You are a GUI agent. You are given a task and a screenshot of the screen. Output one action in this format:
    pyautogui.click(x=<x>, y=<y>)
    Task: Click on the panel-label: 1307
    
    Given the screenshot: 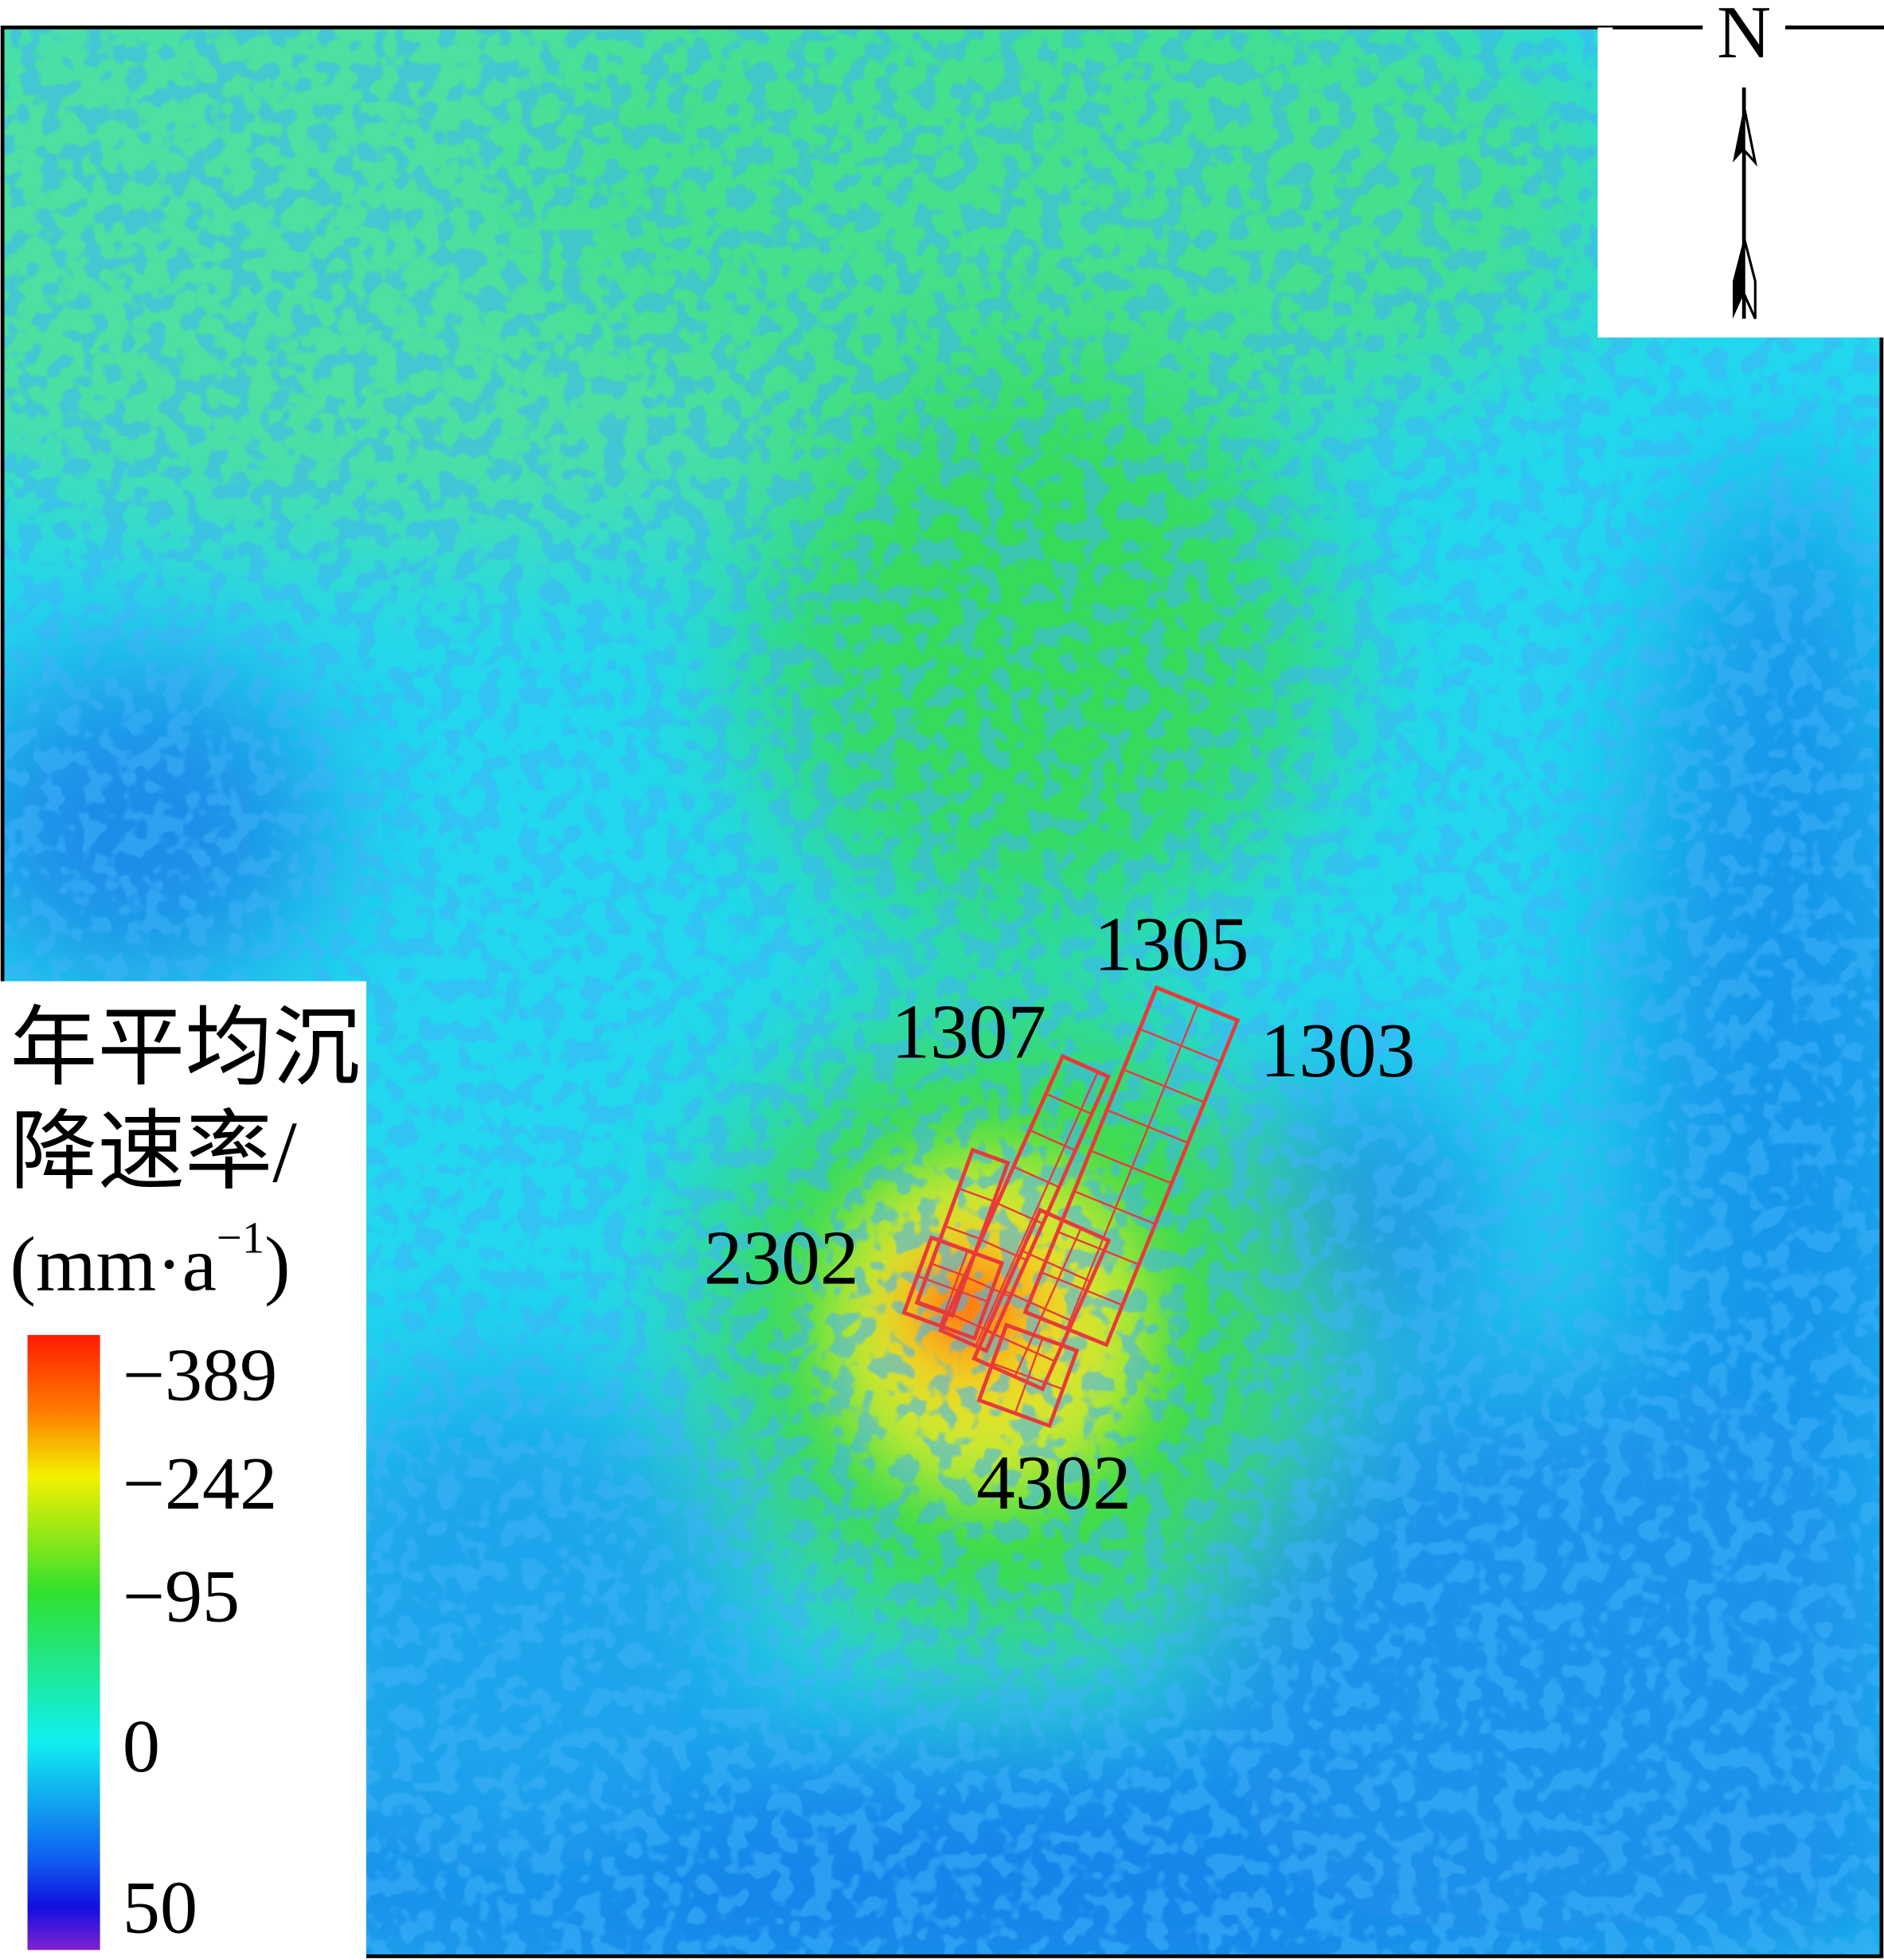 What is the action you would take?
    pyautogui.click(x=969, y=1032)
    